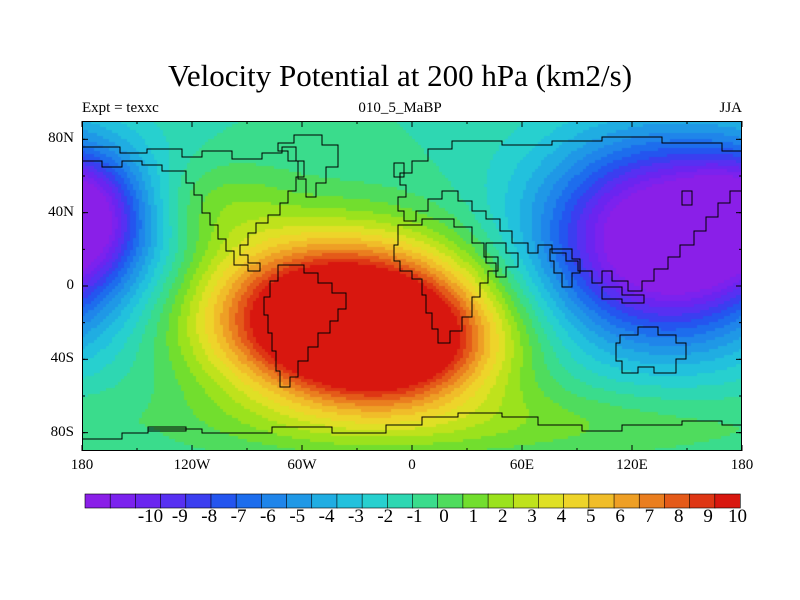 Image resolution: width=800 pixels, height=600 pixels. I want to click on colorbar-labels: -10 -9 -8 -7 -6 -5 -4 -3 -2 -1 0 1 2 3 4 5 6 7 8 9 10, so click(400, 518).